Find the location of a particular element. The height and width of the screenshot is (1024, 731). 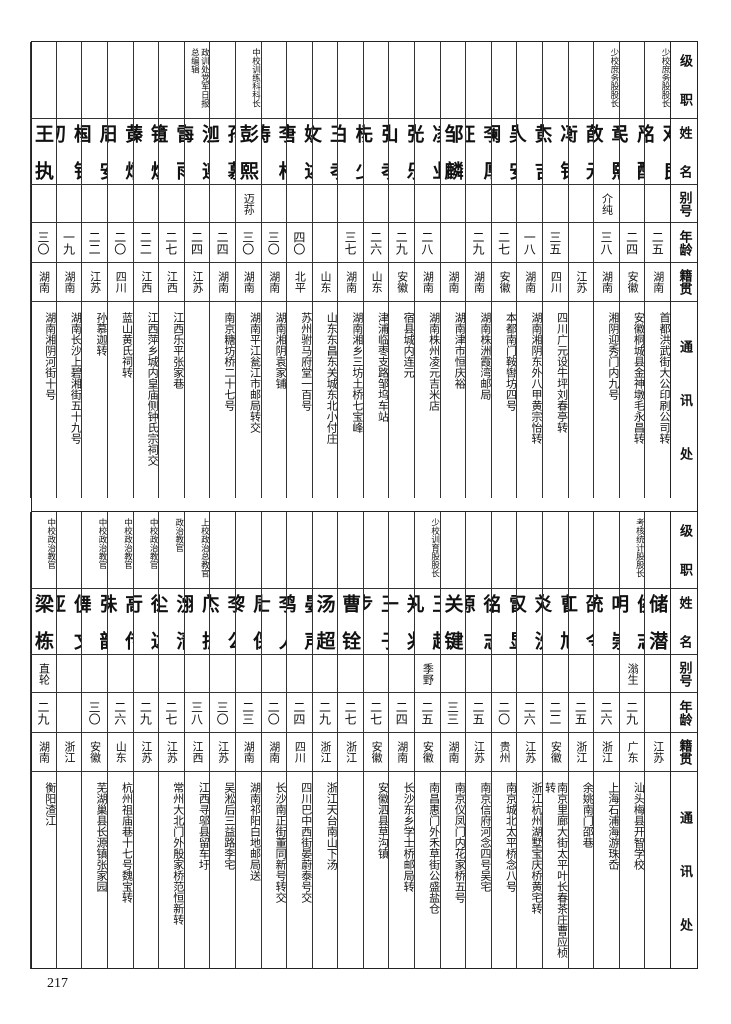

age-cell: 二九 is located at coordinates (43, 713).